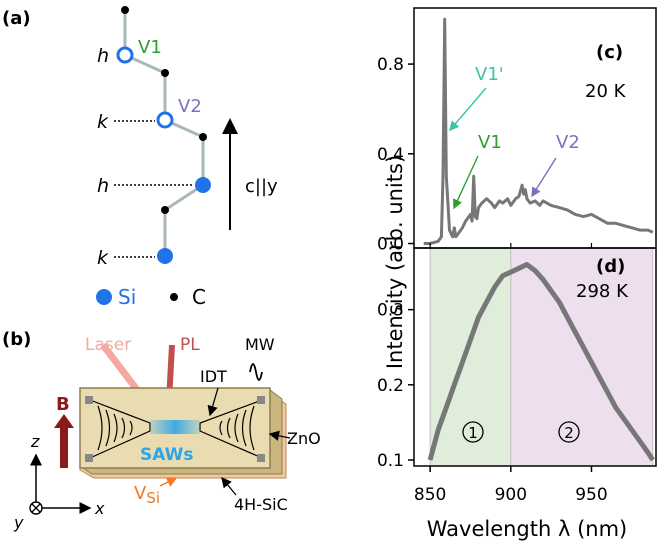 The image size is (658, 546). I want to click on saws-label: SAWs, so click(167, 455).